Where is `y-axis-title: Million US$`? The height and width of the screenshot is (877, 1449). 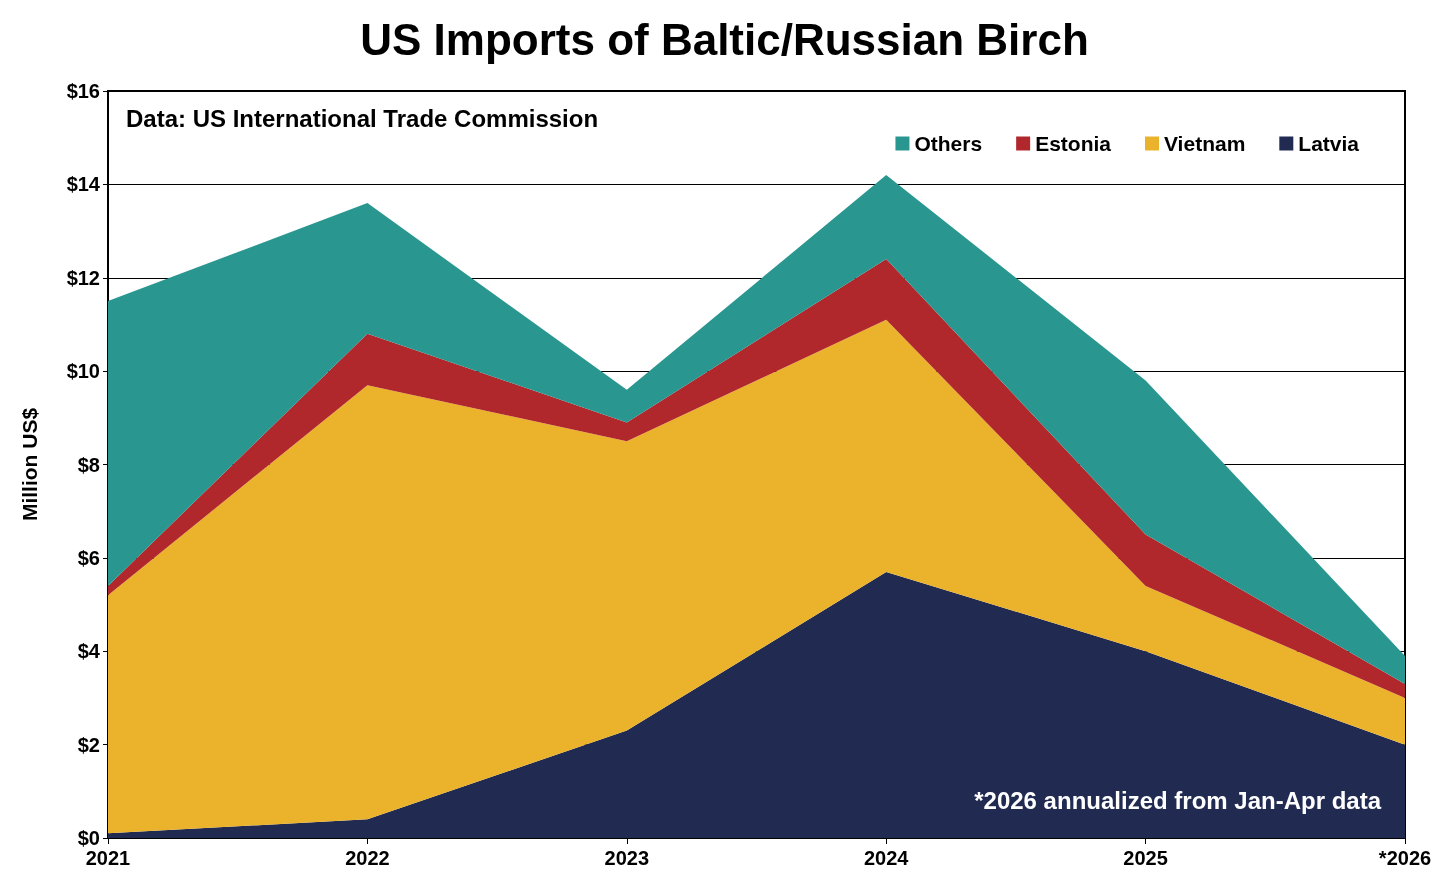 y-axis-title: Million US$ is located at coordinates (29, 464).